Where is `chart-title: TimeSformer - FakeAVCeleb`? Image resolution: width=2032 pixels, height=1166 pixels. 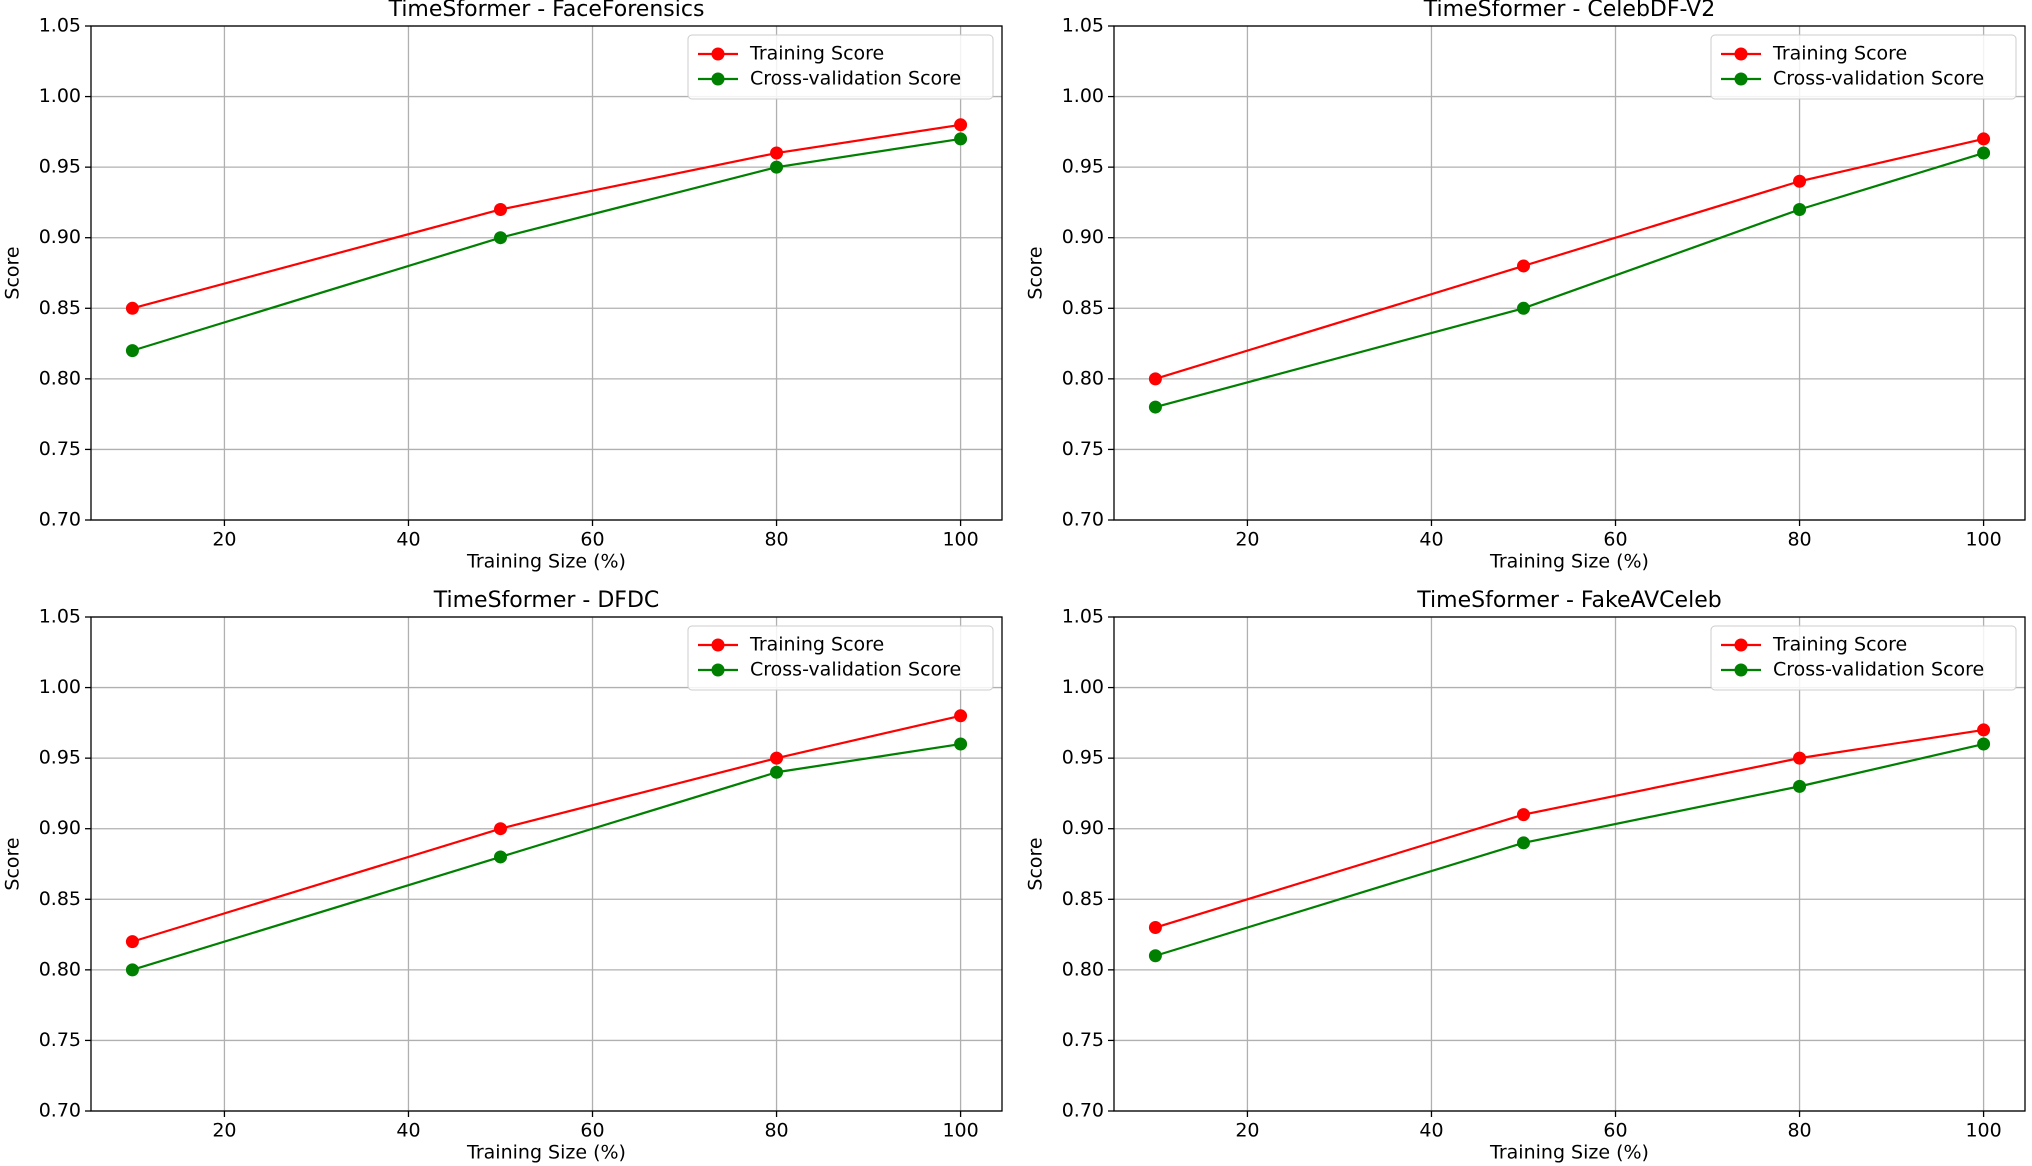
chart-title: TimeSformer - FakeAVCeleb is located at coordinates (1568, 600).